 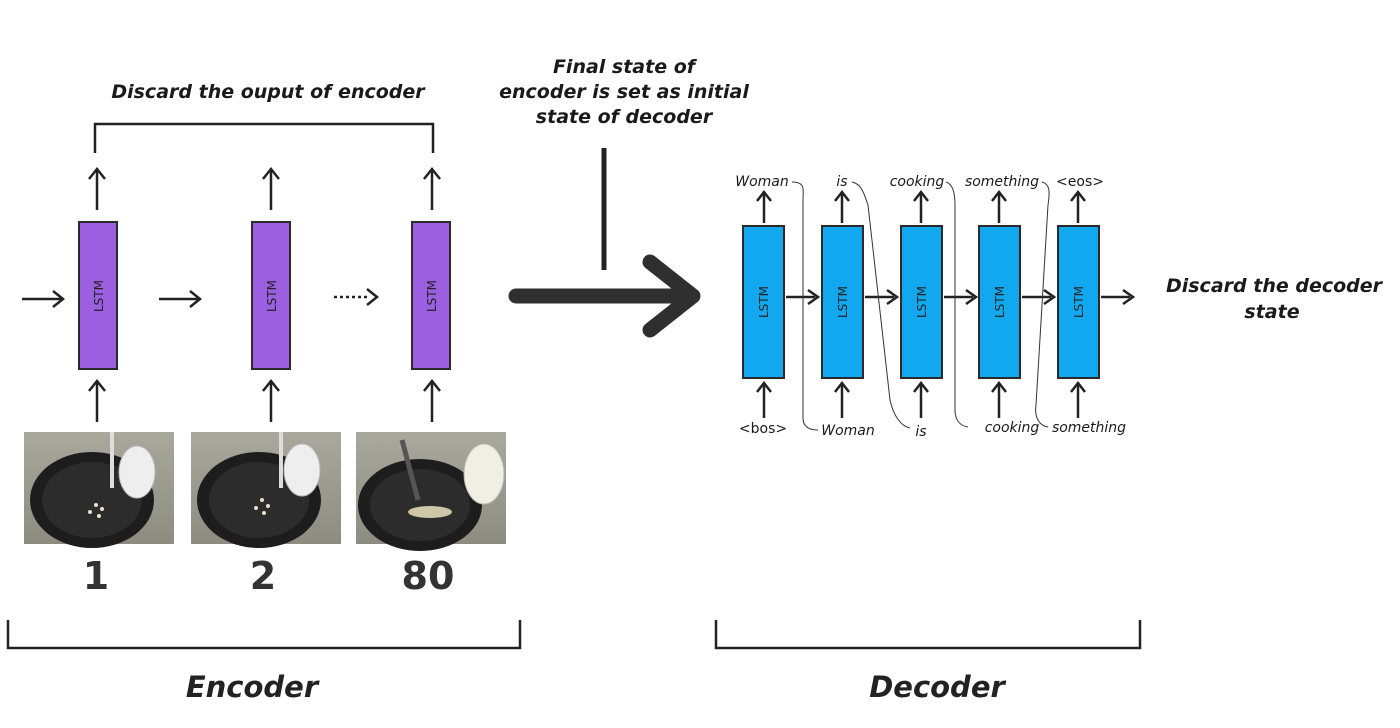 I want to click on decoder-cell-1: LSTM, so click(x=781, y=303).